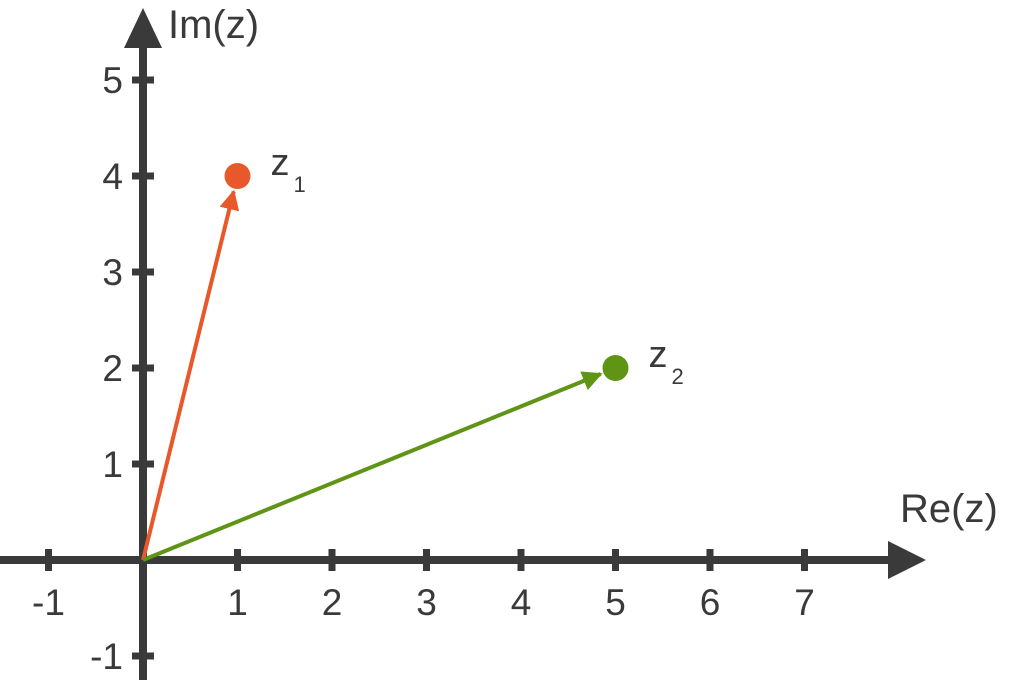  What do you see at coordinates (112, 80) in the screenshot?
I see `y-tick-label: 5` at bounding box center [112, 80].